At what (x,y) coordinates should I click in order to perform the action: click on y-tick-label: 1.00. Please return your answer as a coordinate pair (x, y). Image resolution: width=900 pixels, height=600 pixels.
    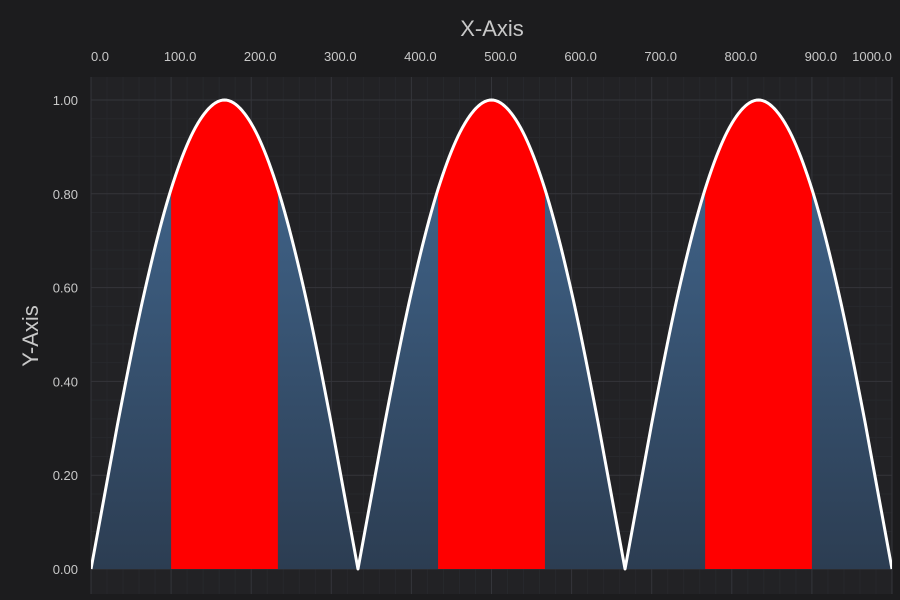
    Looking at the image, I should click on (65, 100).